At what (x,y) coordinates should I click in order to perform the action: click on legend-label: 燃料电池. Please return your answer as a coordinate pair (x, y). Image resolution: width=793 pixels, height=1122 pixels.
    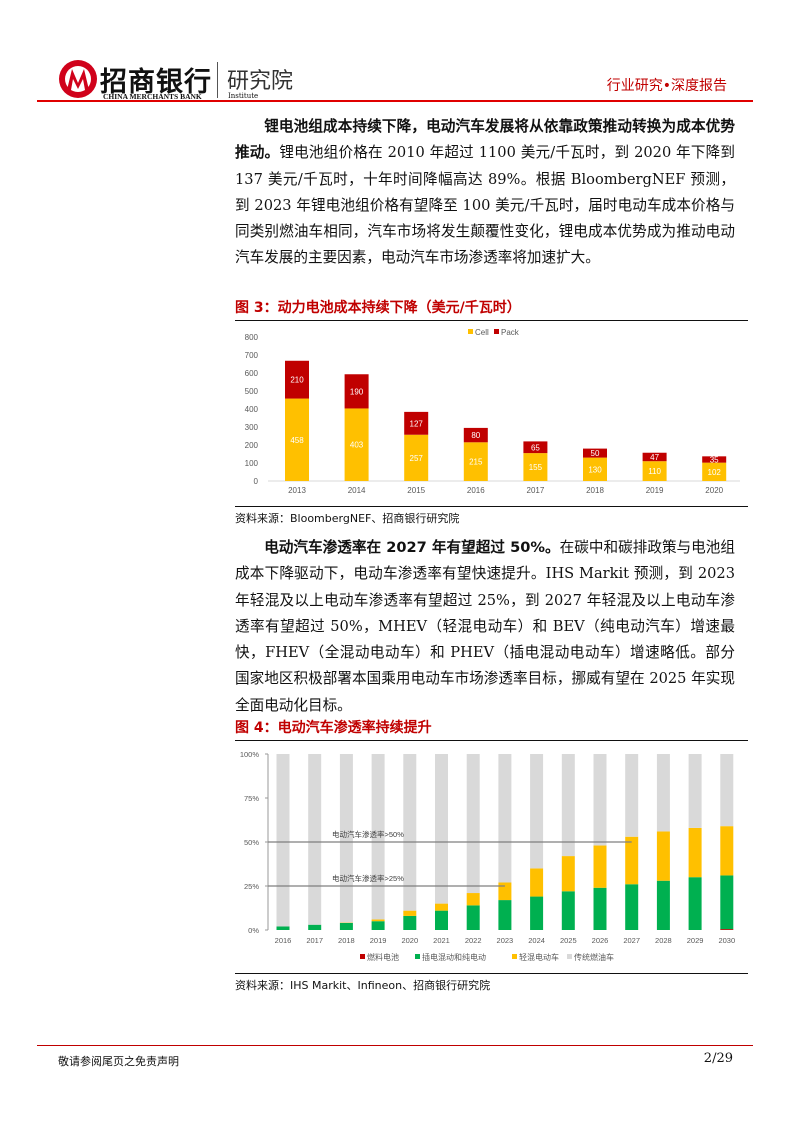
    Looking at the image, I should click on (383, 957).